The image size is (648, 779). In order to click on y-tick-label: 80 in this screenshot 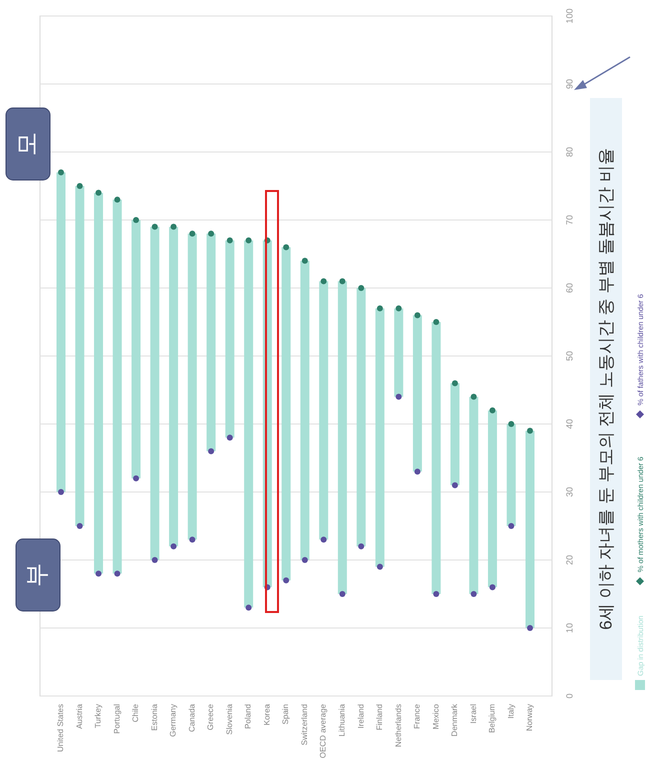, I will do `click(569, 152)`.